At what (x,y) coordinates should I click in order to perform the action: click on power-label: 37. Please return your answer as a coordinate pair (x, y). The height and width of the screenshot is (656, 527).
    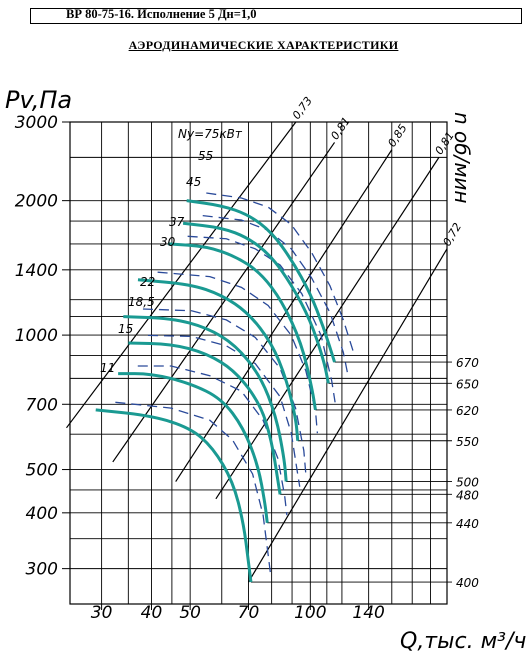
    Looking at the image, I should click on (177, 222).